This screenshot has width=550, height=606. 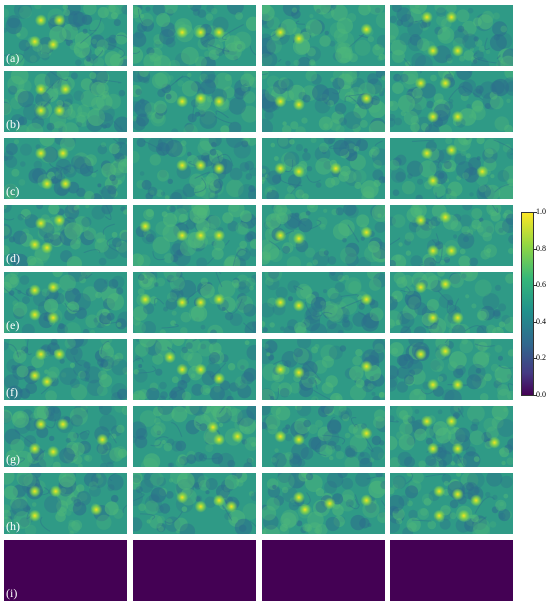 I want to click on field-panel-e-1: (e), so click(x=65, y=302).